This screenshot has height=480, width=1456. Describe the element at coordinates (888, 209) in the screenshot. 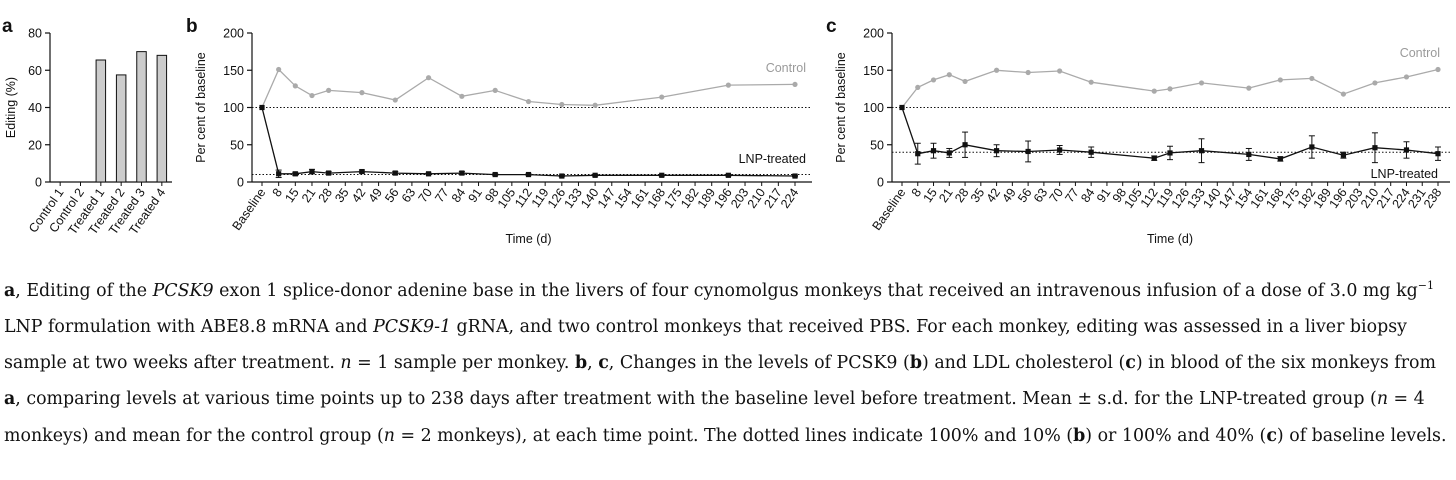

I see `x-tick-label: Baseline` at that location.